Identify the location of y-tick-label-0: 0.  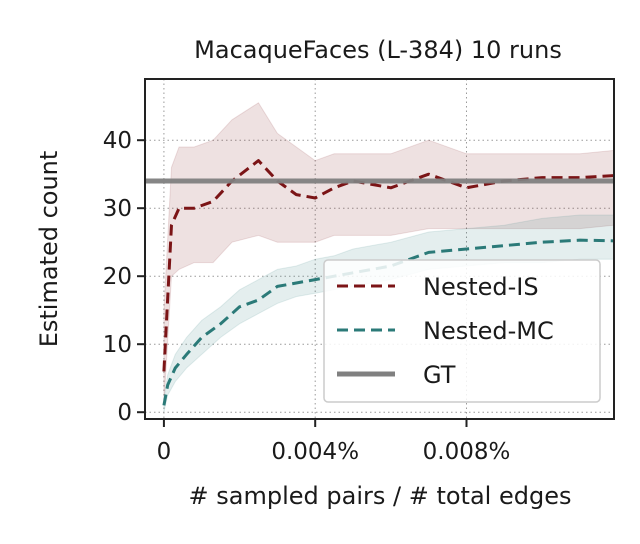
(124, 413).